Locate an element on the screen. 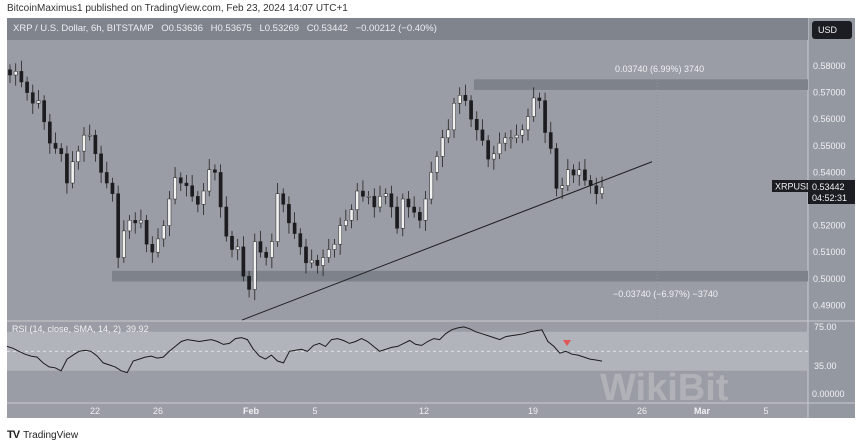 This screenshot has width=860, height=447. tradingview-brand: TradingView is located at coordinates (51, 435).